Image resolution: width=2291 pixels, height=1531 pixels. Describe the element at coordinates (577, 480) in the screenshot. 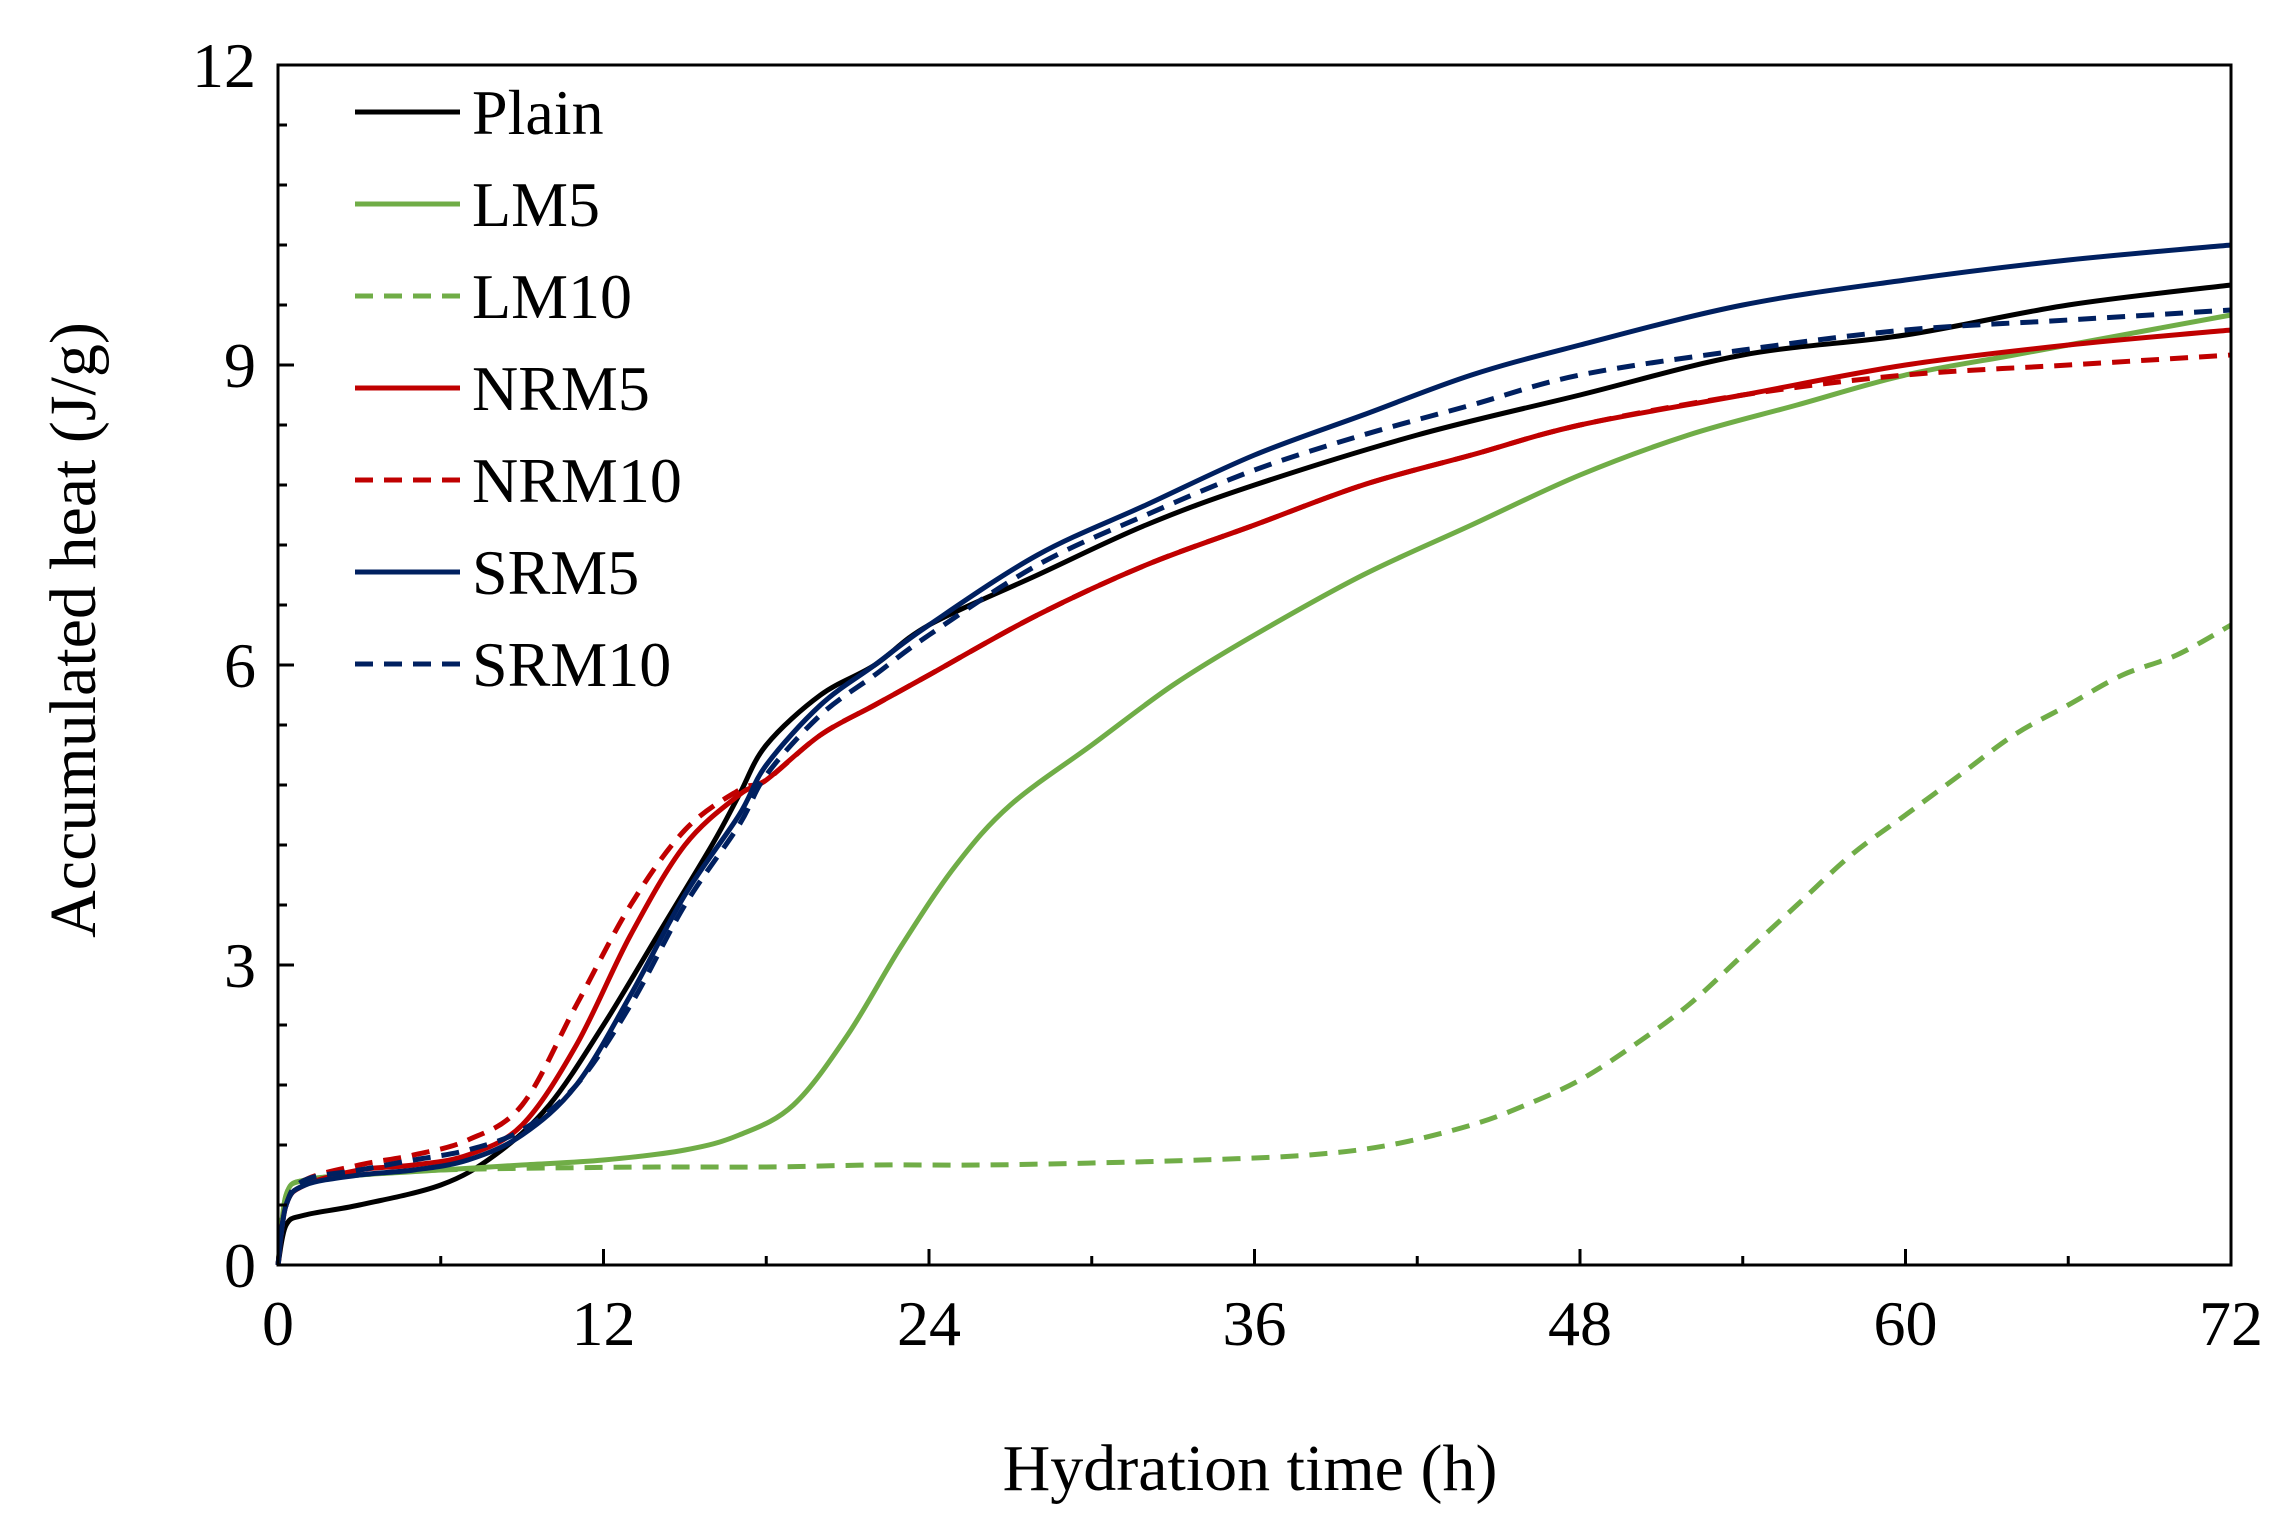

I see `legend-label-nrm10: NRM10` at that location.